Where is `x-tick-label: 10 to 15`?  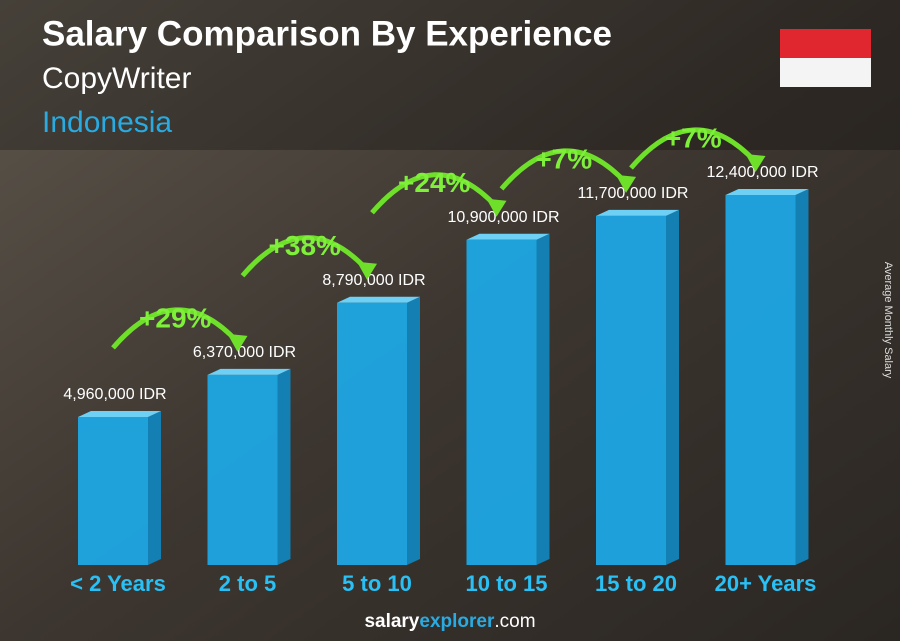
x-tick-label: 10 to 15 is located at coordinates (507, 583).